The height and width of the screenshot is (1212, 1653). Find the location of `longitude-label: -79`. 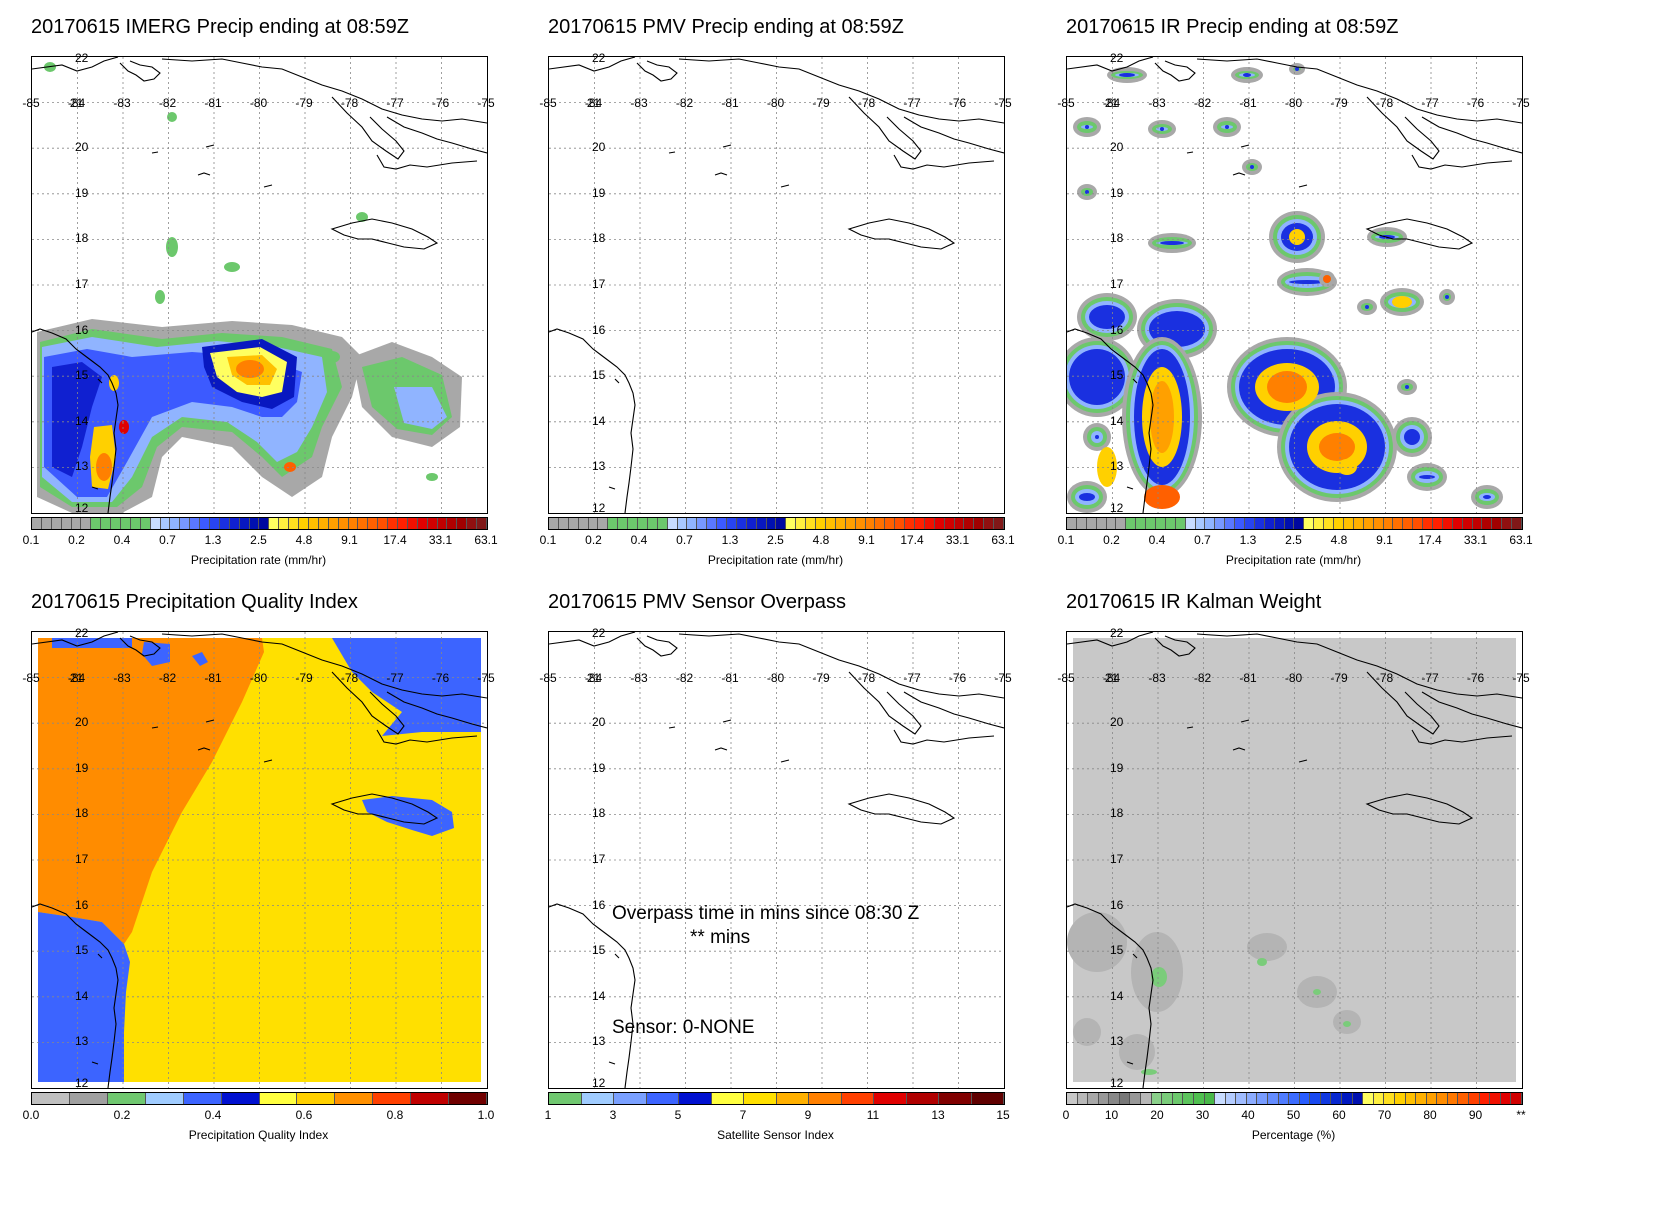

longitude-label: -79 is located at coordinates (1339, 678).